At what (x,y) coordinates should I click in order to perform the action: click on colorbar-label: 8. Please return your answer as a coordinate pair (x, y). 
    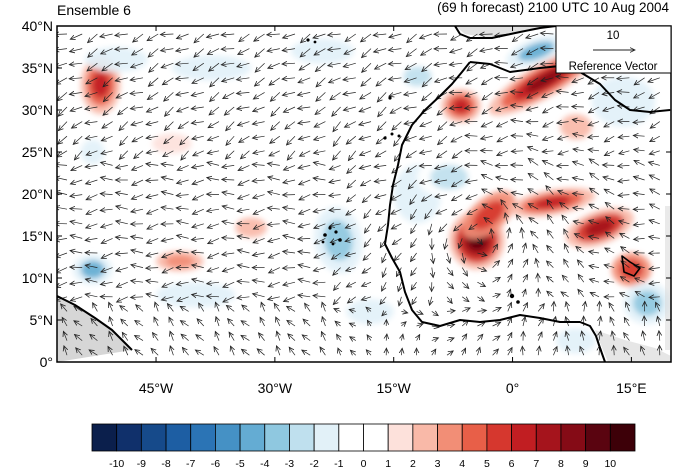
    Looking at the image, I should click on (561, 464).